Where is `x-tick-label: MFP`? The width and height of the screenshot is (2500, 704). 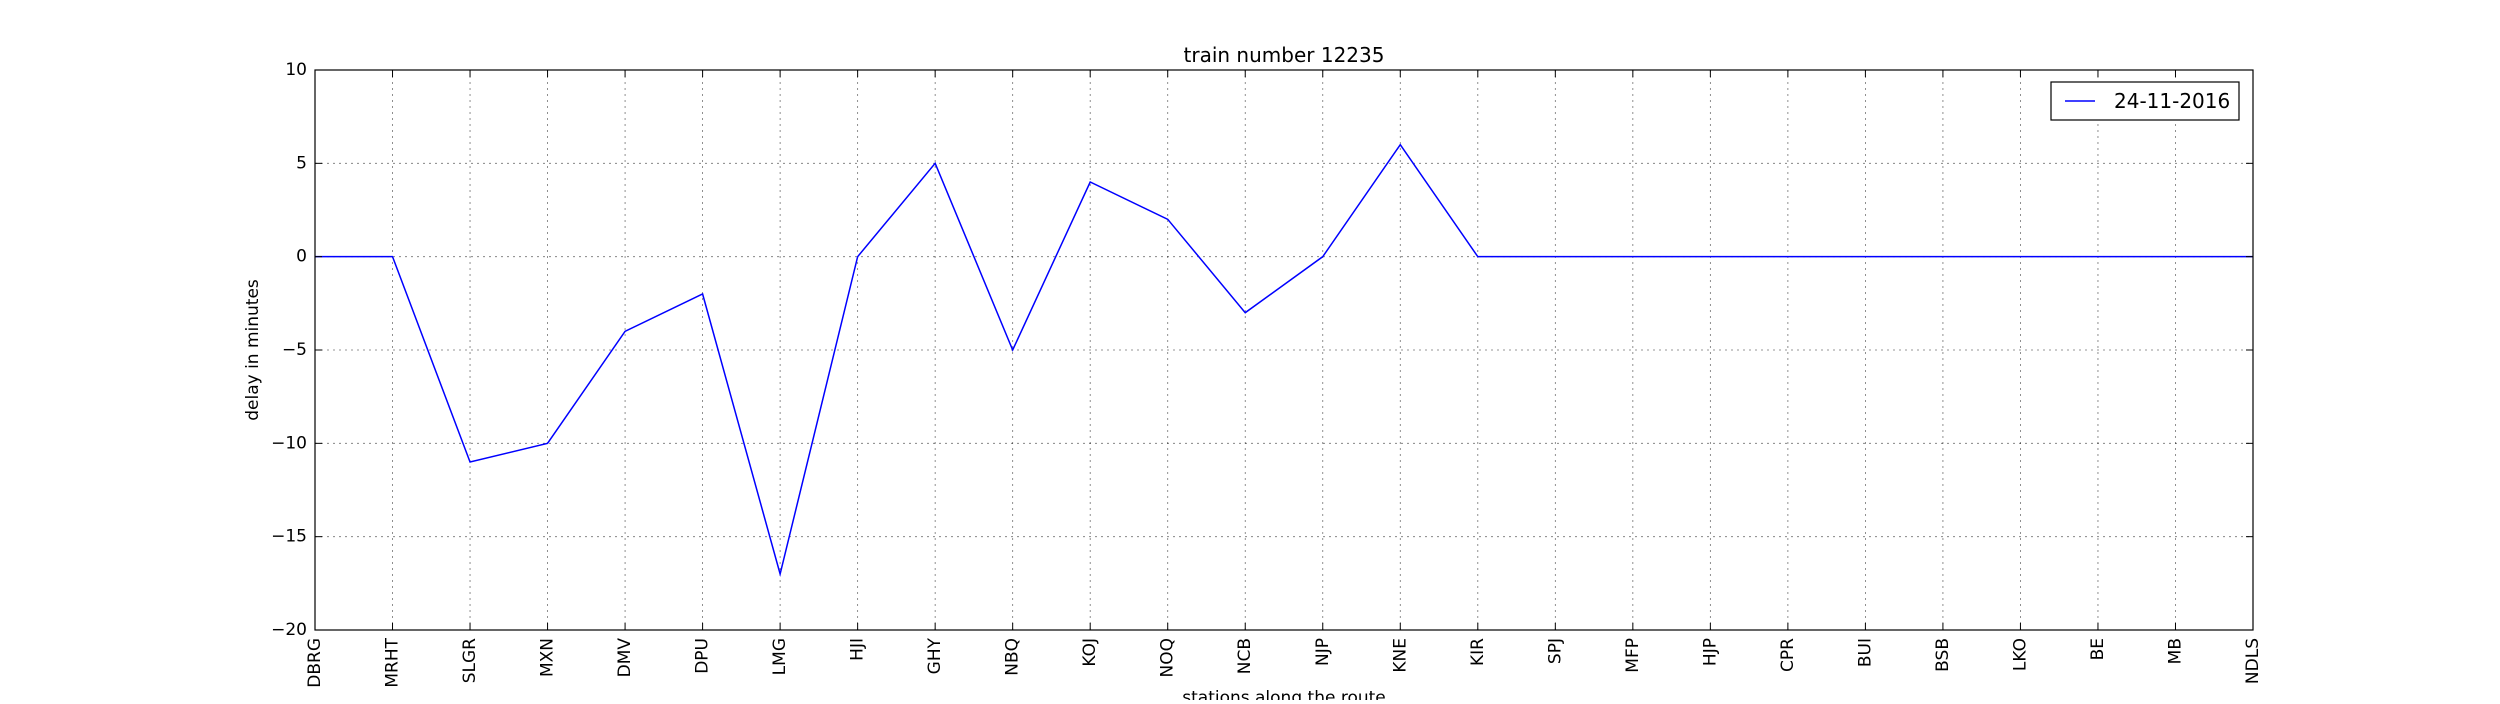
x-tick-label: MFP is located at coordinates (1633, 655).